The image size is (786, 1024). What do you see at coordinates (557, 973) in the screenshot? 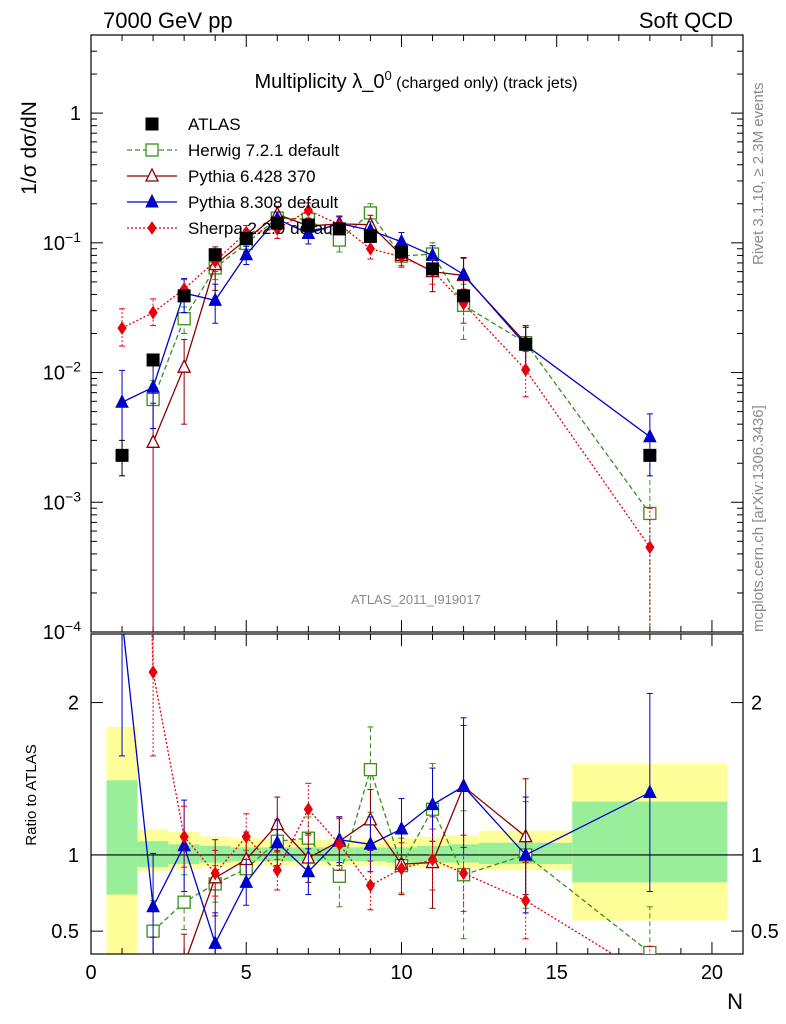
I see `ratio-x-tick-label: 15` at bounding box center [557, 973].